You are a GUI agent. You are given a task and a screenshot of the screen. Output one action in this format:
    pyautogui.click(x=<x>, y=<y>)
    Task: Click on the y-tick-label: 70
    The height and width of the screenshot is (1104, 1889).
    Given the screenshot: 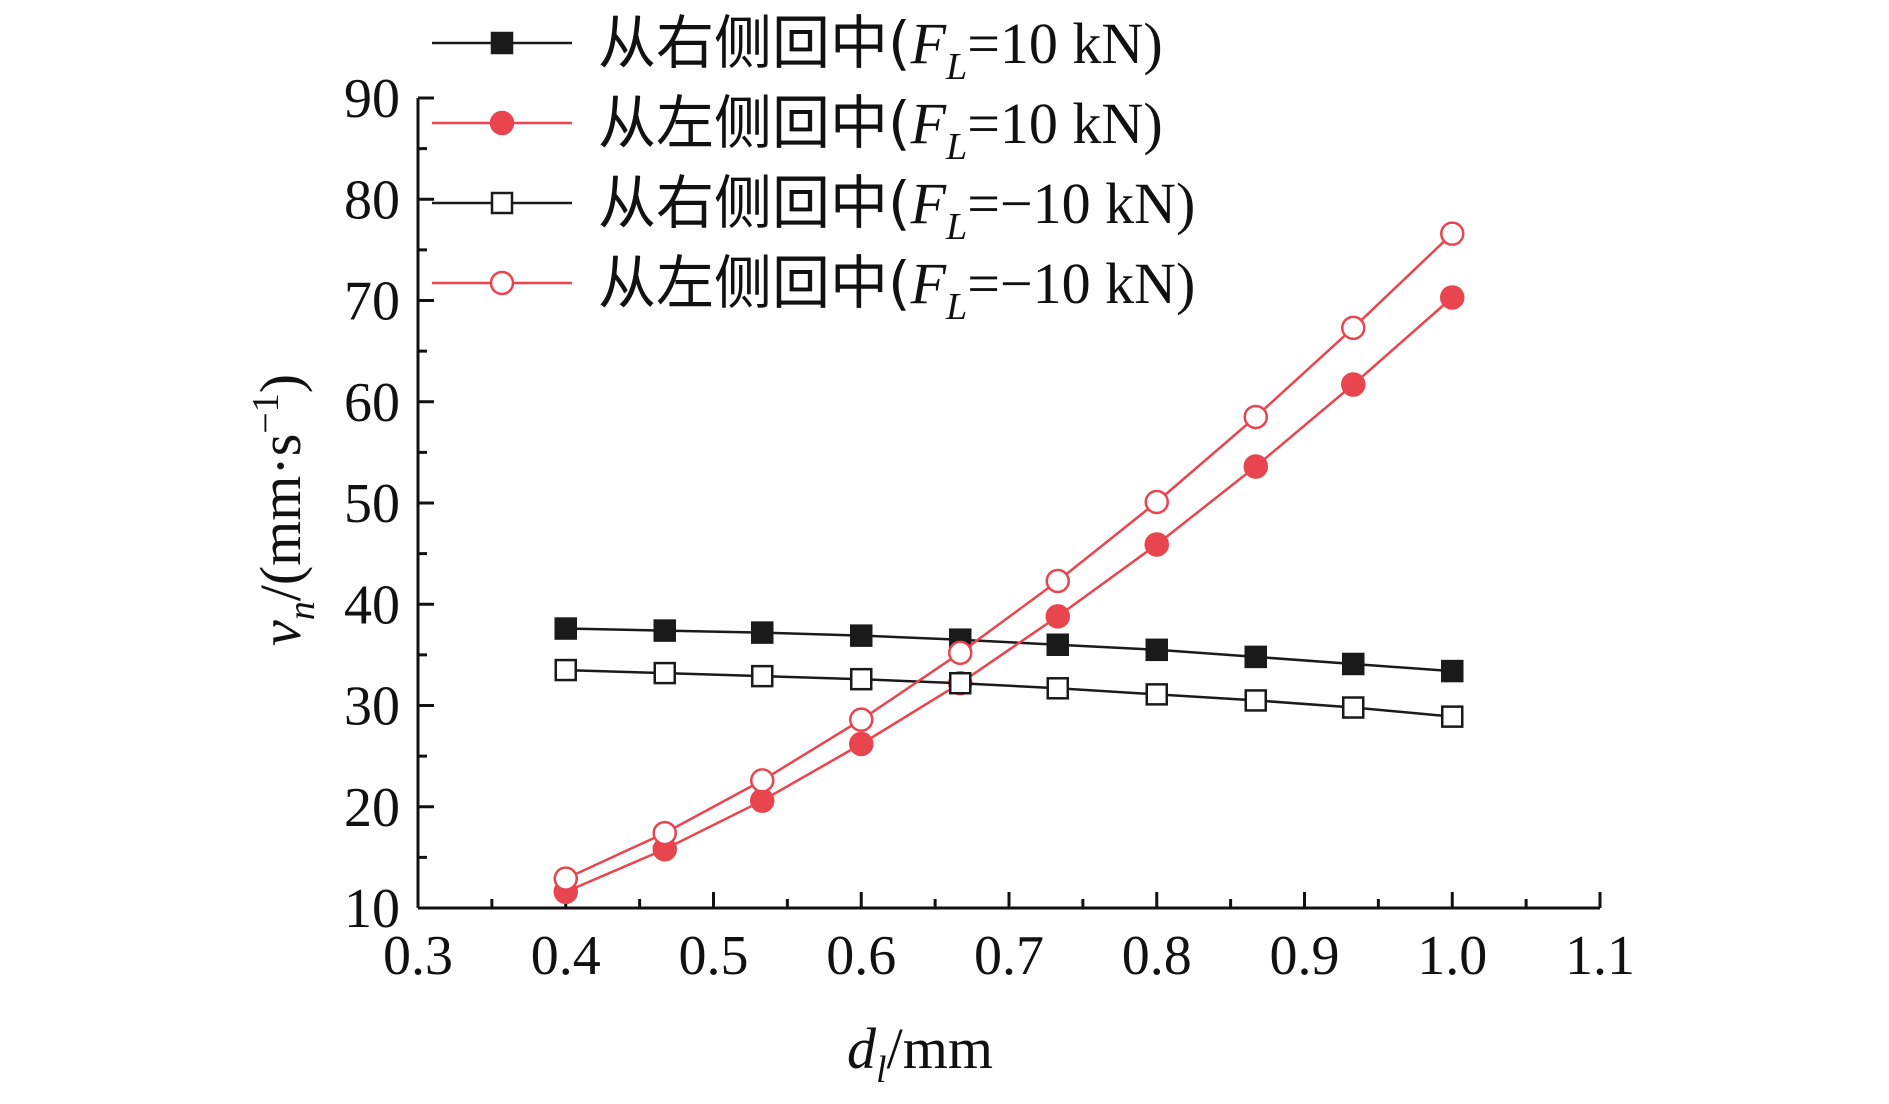 What is the action you would take?
    pyautogui.click(x=372, y=302)
    